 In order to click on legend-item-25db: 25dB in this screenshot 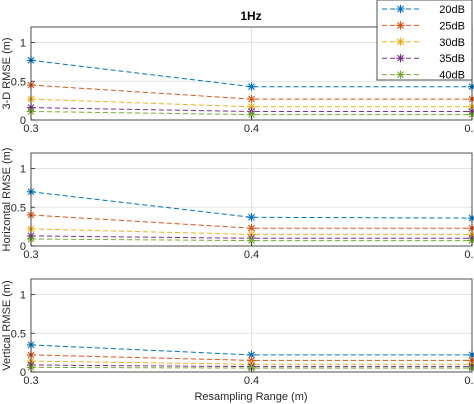, I will do `click(423, 26)`.